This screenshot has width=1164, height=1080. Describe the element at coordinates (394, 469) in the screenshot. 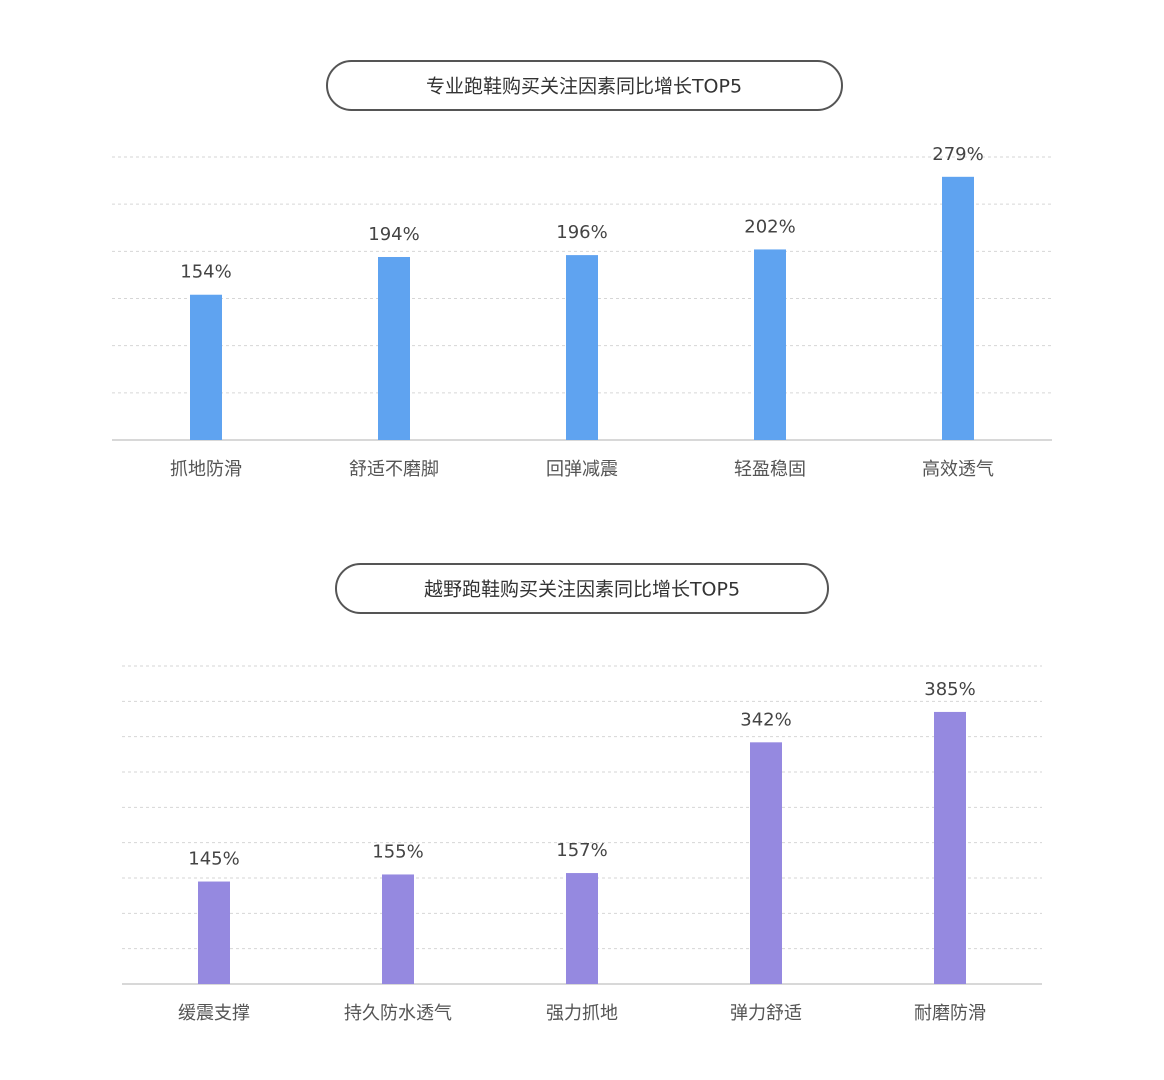

I see `x-tick-label: 舒适不磨脚` at that location.